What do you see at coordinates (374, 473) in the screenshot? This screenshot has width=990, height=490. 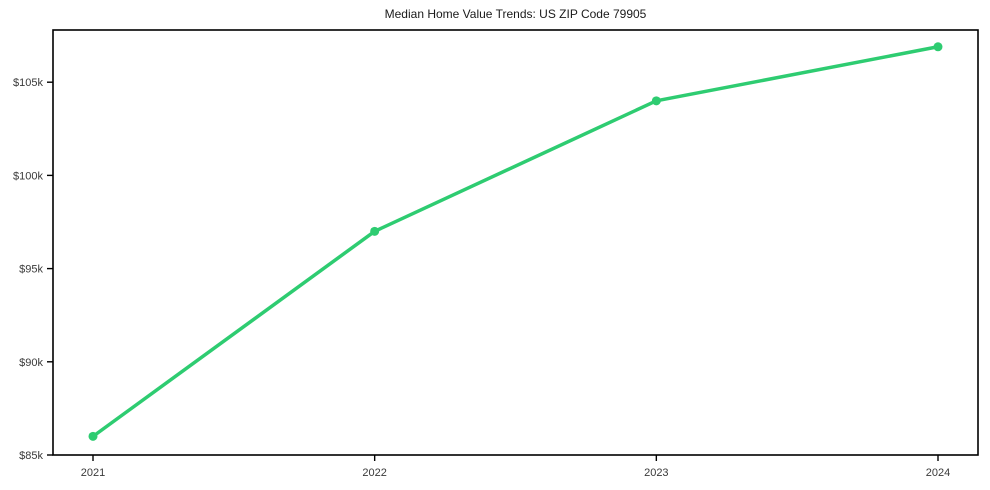 I see `x-tick-label: 2022` at bounding box center [374, 473].